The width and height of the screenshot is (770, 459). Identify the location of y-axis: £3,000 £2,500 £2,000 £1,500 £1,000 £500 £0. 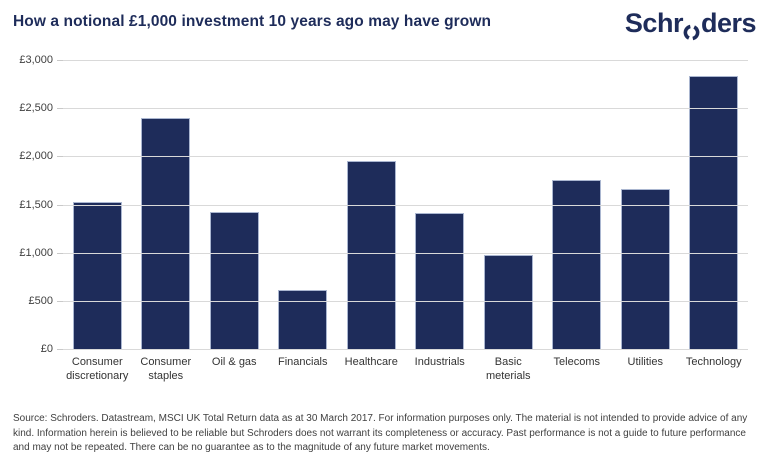
(28, 204).